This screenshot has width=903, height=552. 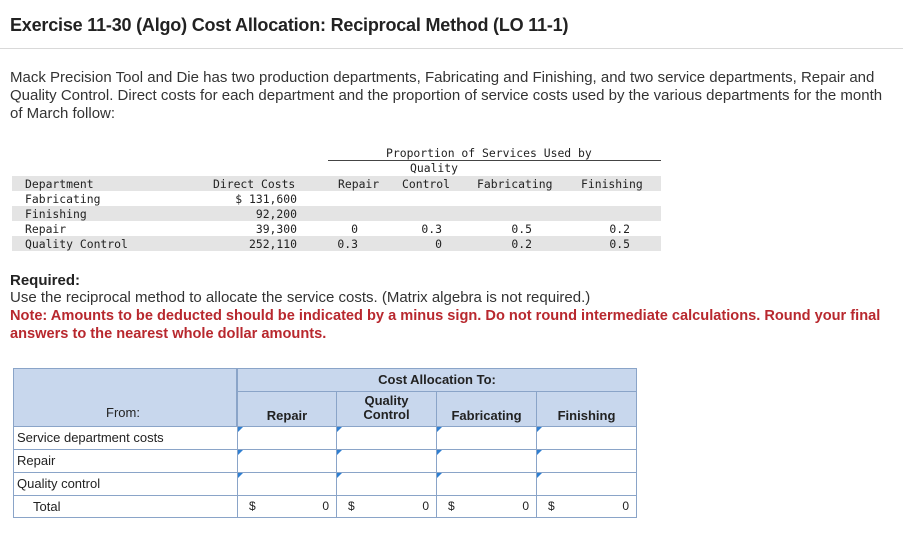 I want to click on header-quality-line2: Control, so click(x=426, y=184).